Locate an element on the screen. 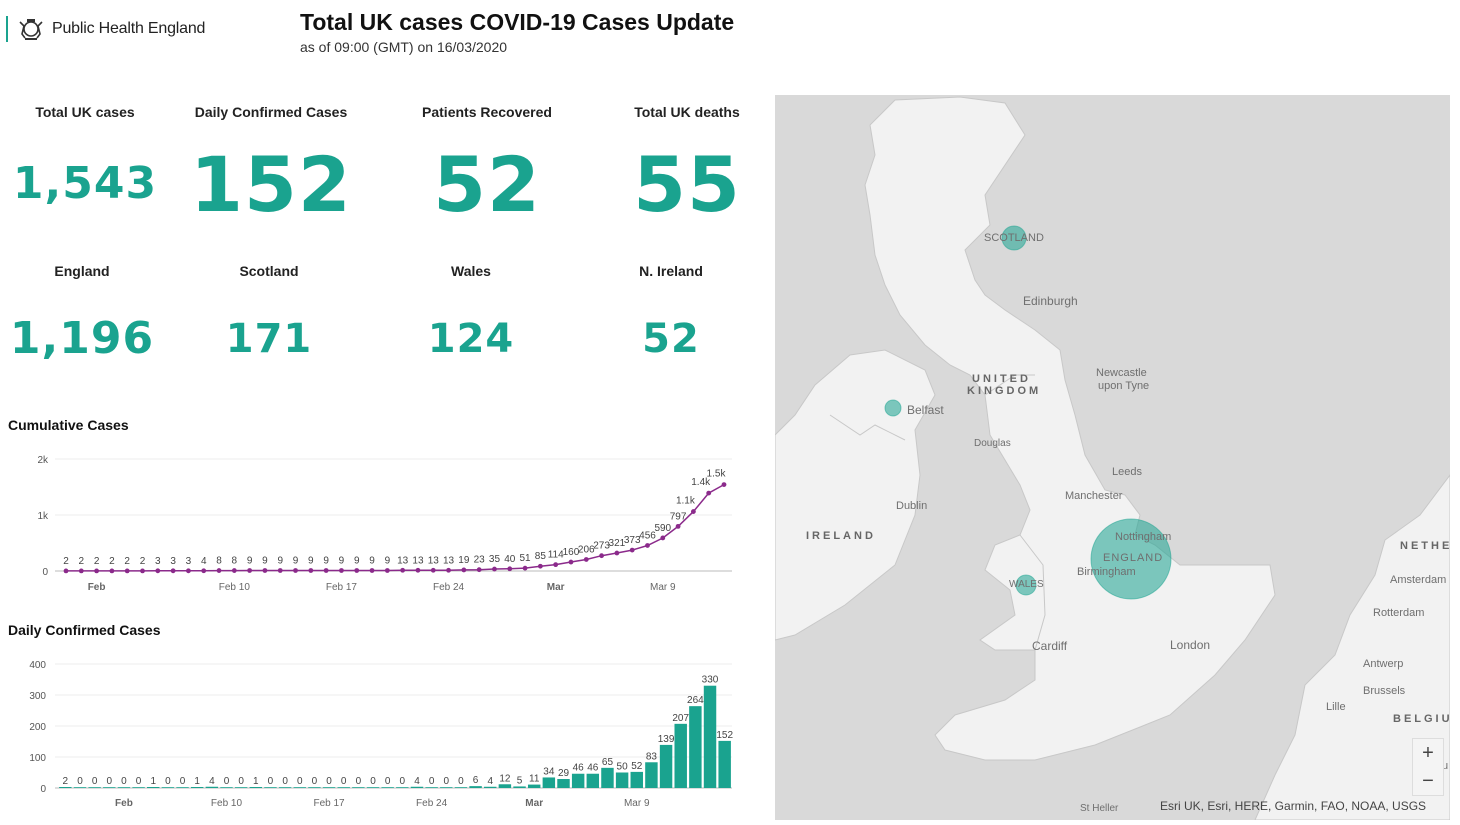  bar-value-label: 6 is located at coordinates (476, 780).